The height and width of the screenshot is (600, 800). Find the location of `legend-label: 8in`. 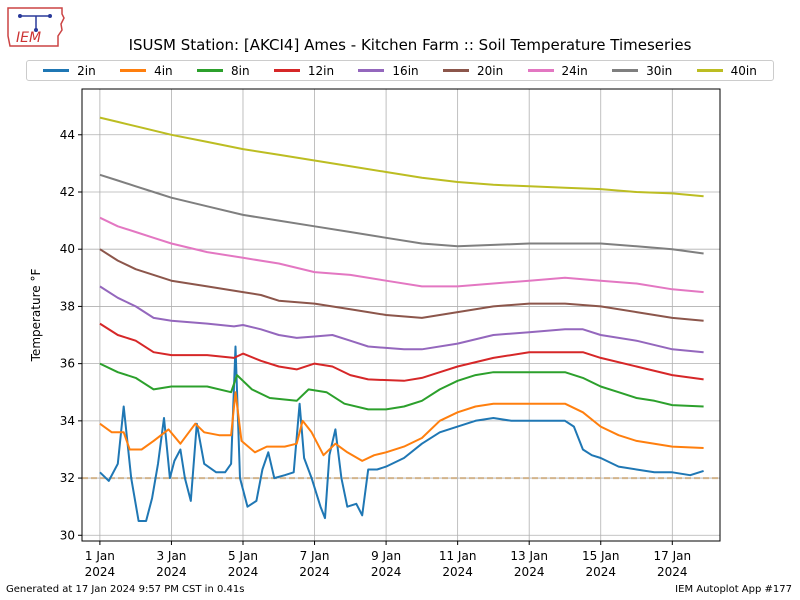

legend-label: 8in is located at coordinates (240, 70).